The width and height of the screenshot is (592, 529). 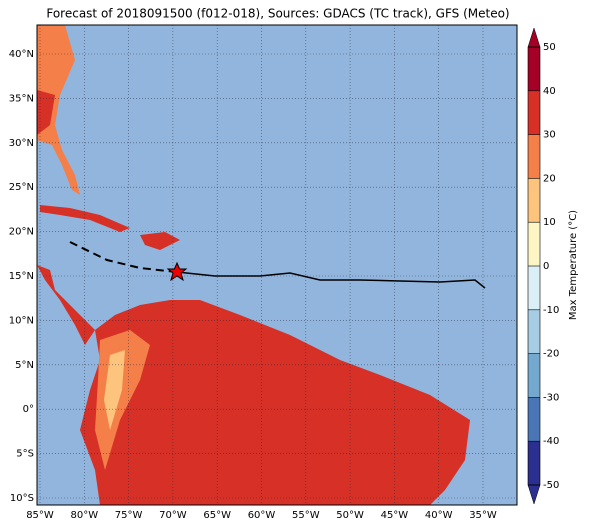 I want to click on land-warm-patch, so click(x=114, y=390).